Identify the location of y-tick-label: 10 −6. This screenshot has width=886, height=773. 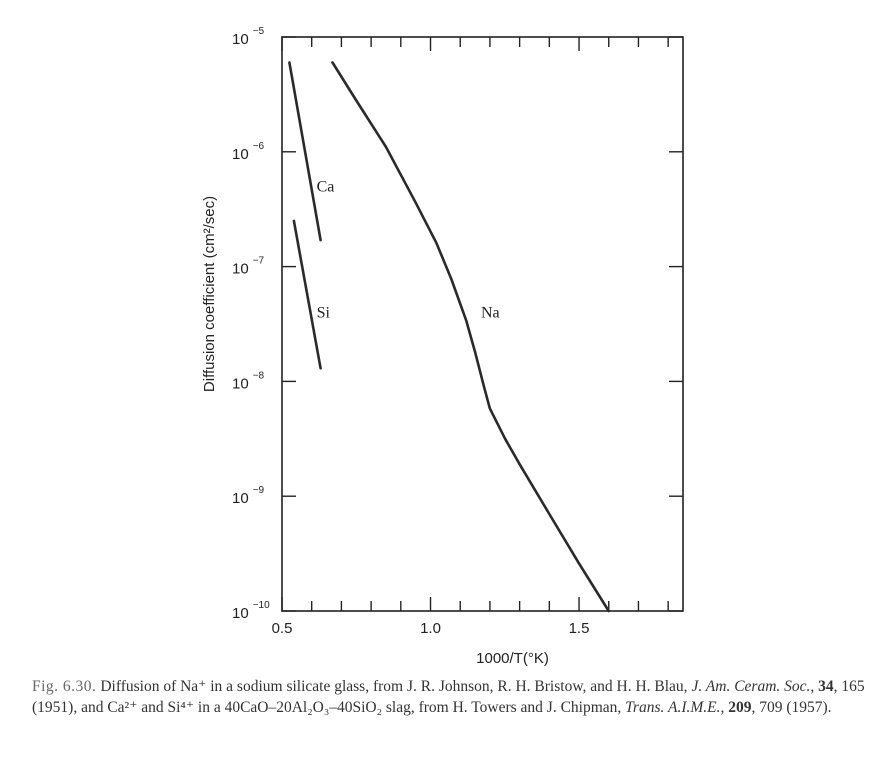
(248, 152).